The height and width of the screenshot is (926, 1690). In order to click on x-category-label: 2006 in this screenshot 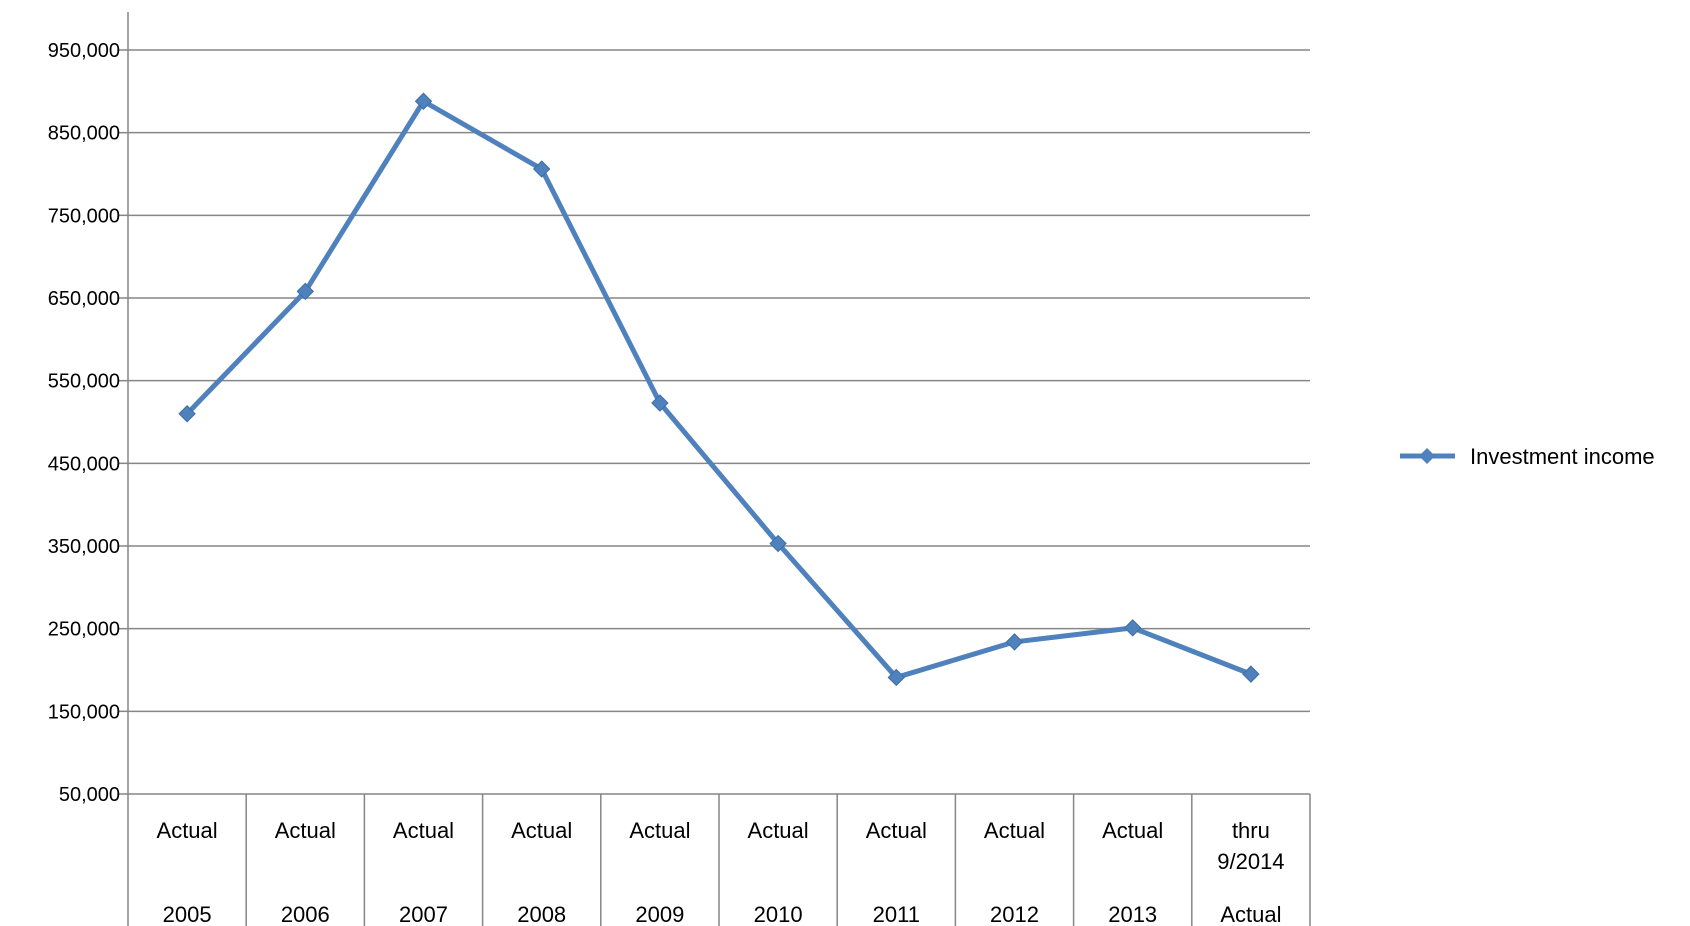, I will do `click(305, 914)`.